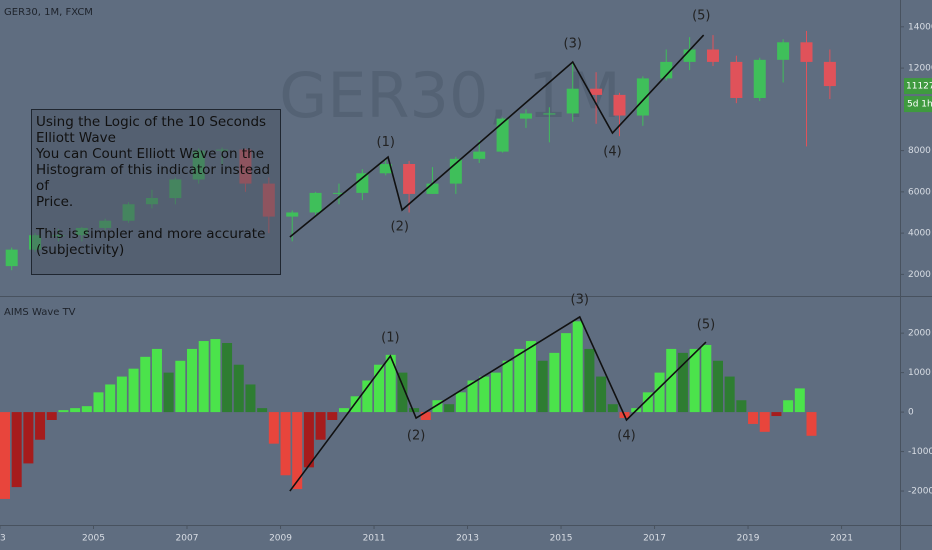  I want to click on x-tick-label: 2019, so click(748, 539).